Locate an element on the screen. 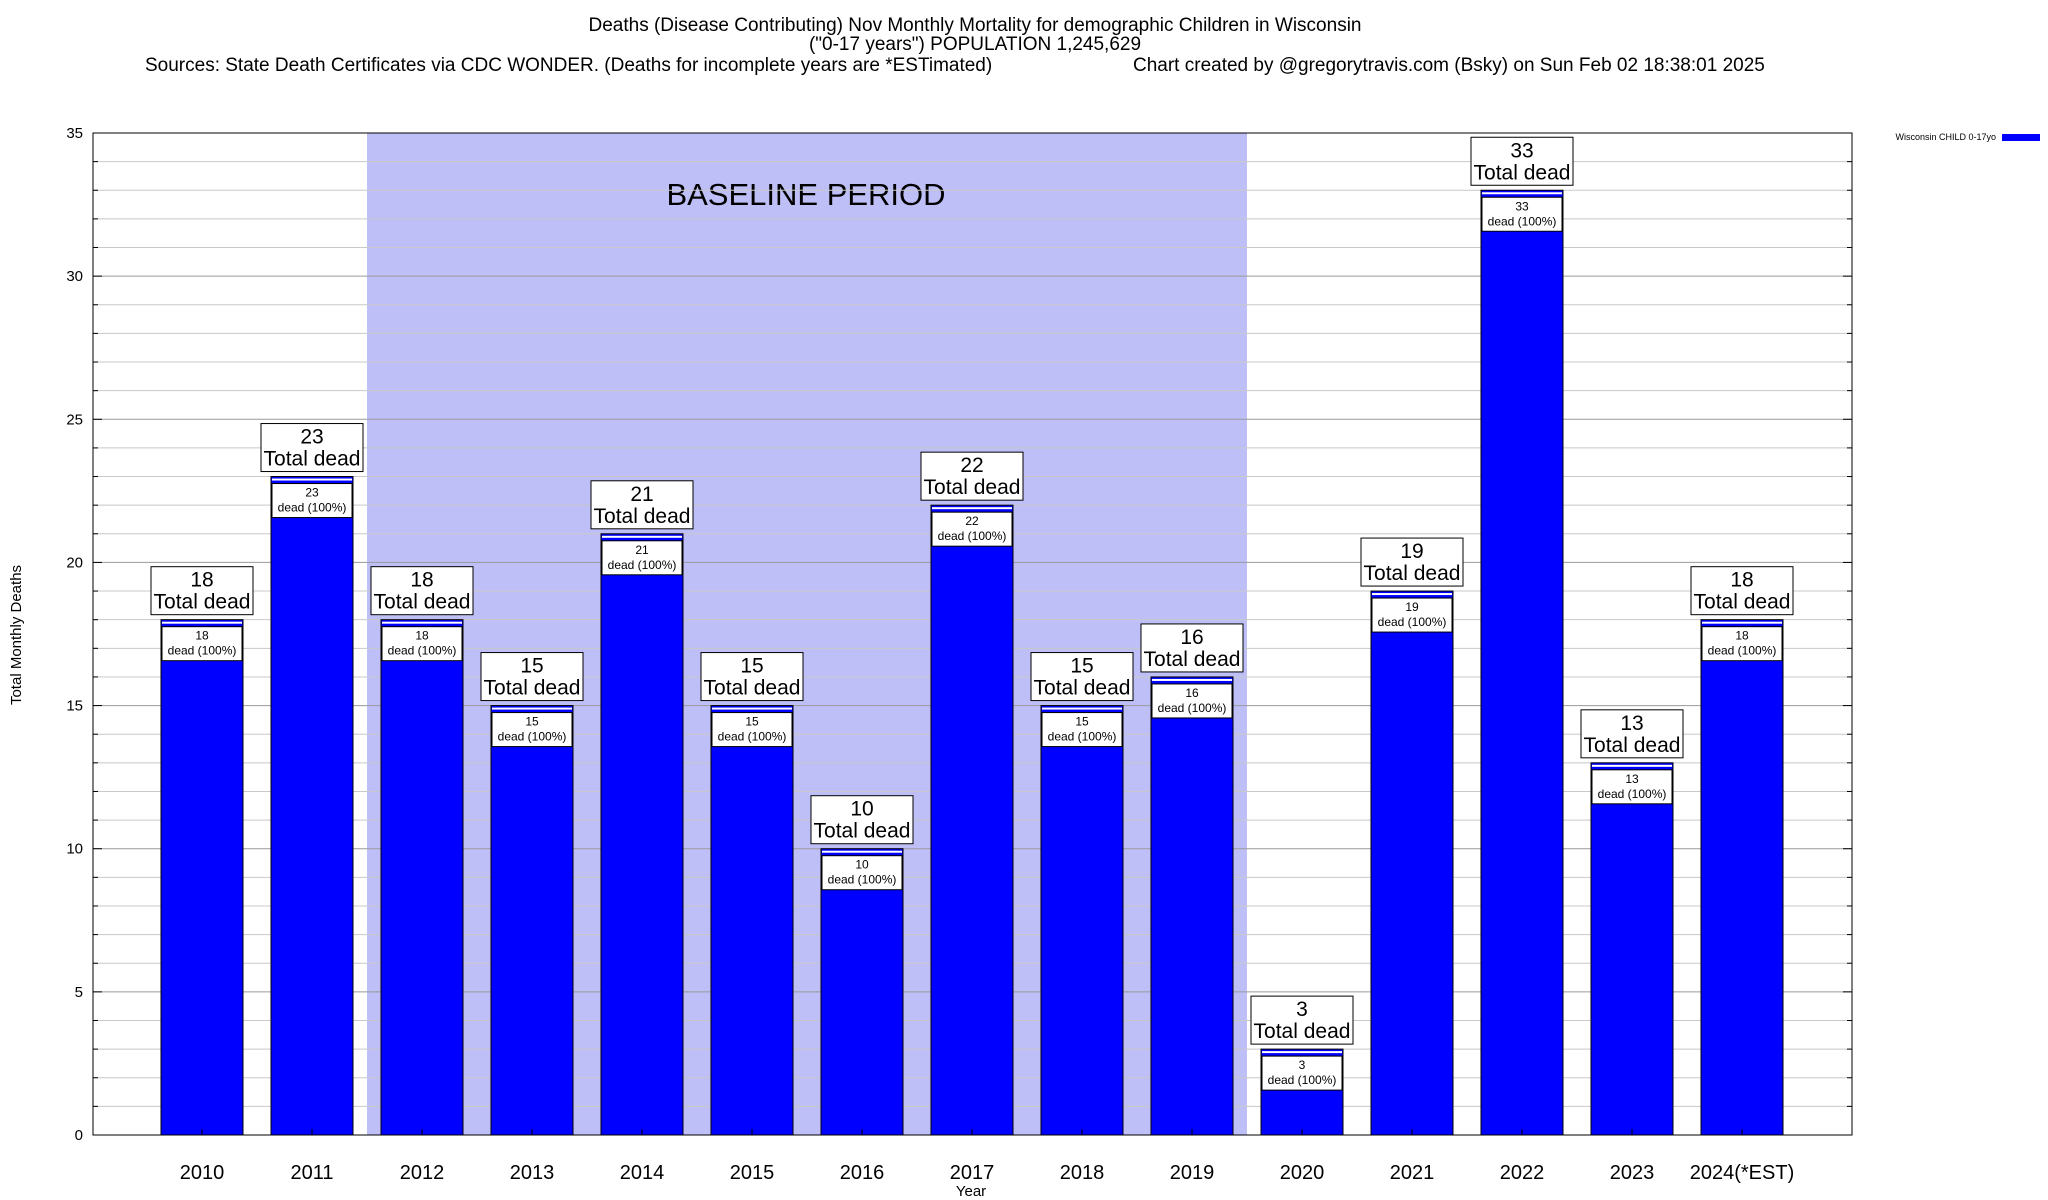 This screenshot has width=2048, height=1200. legend-swatch is located at coordinates (2021, 137).